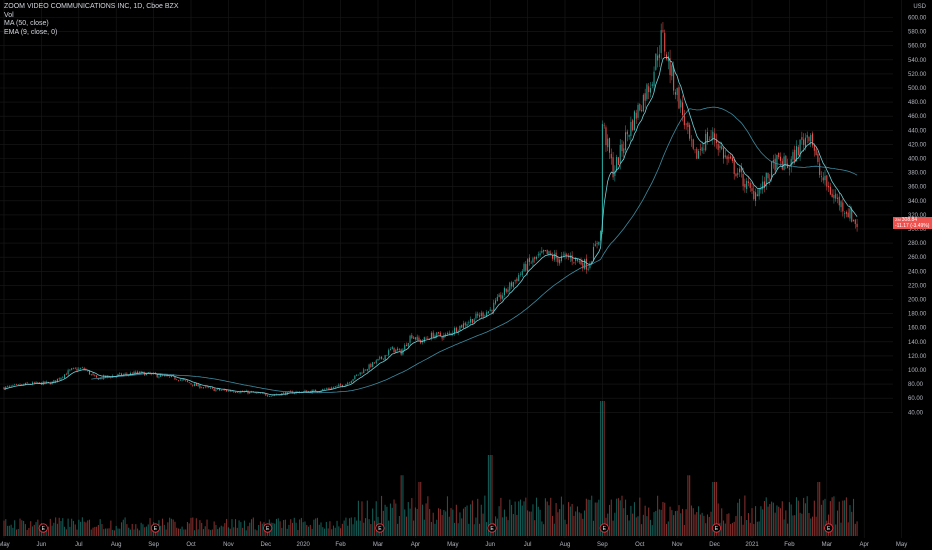 The height and width of the screenshot is (550, 932). I want to click on price-tick-label: 520.00, so click(917, 75).